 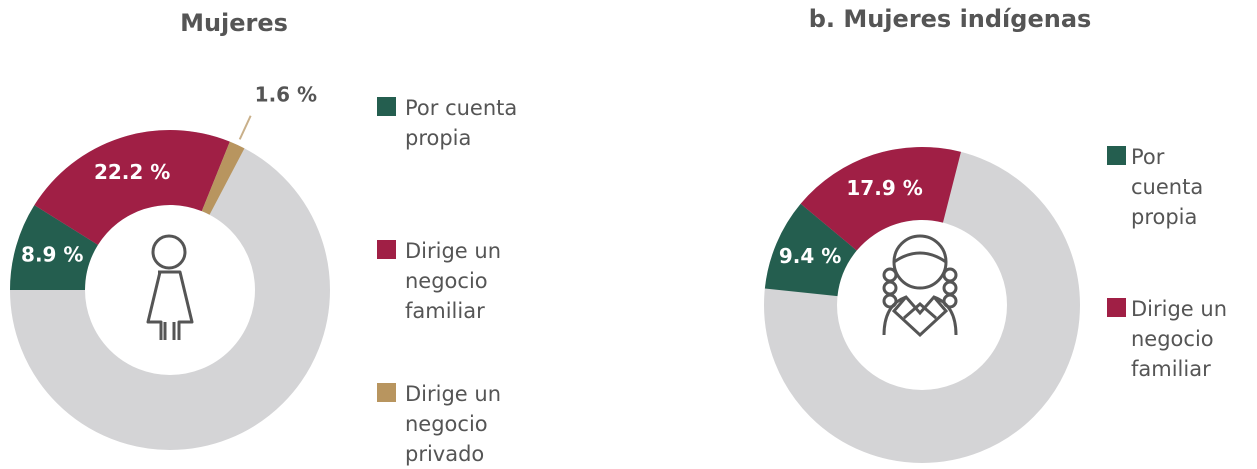 I want to click on data-label: 1.6 %, so click(x=286, y=94).